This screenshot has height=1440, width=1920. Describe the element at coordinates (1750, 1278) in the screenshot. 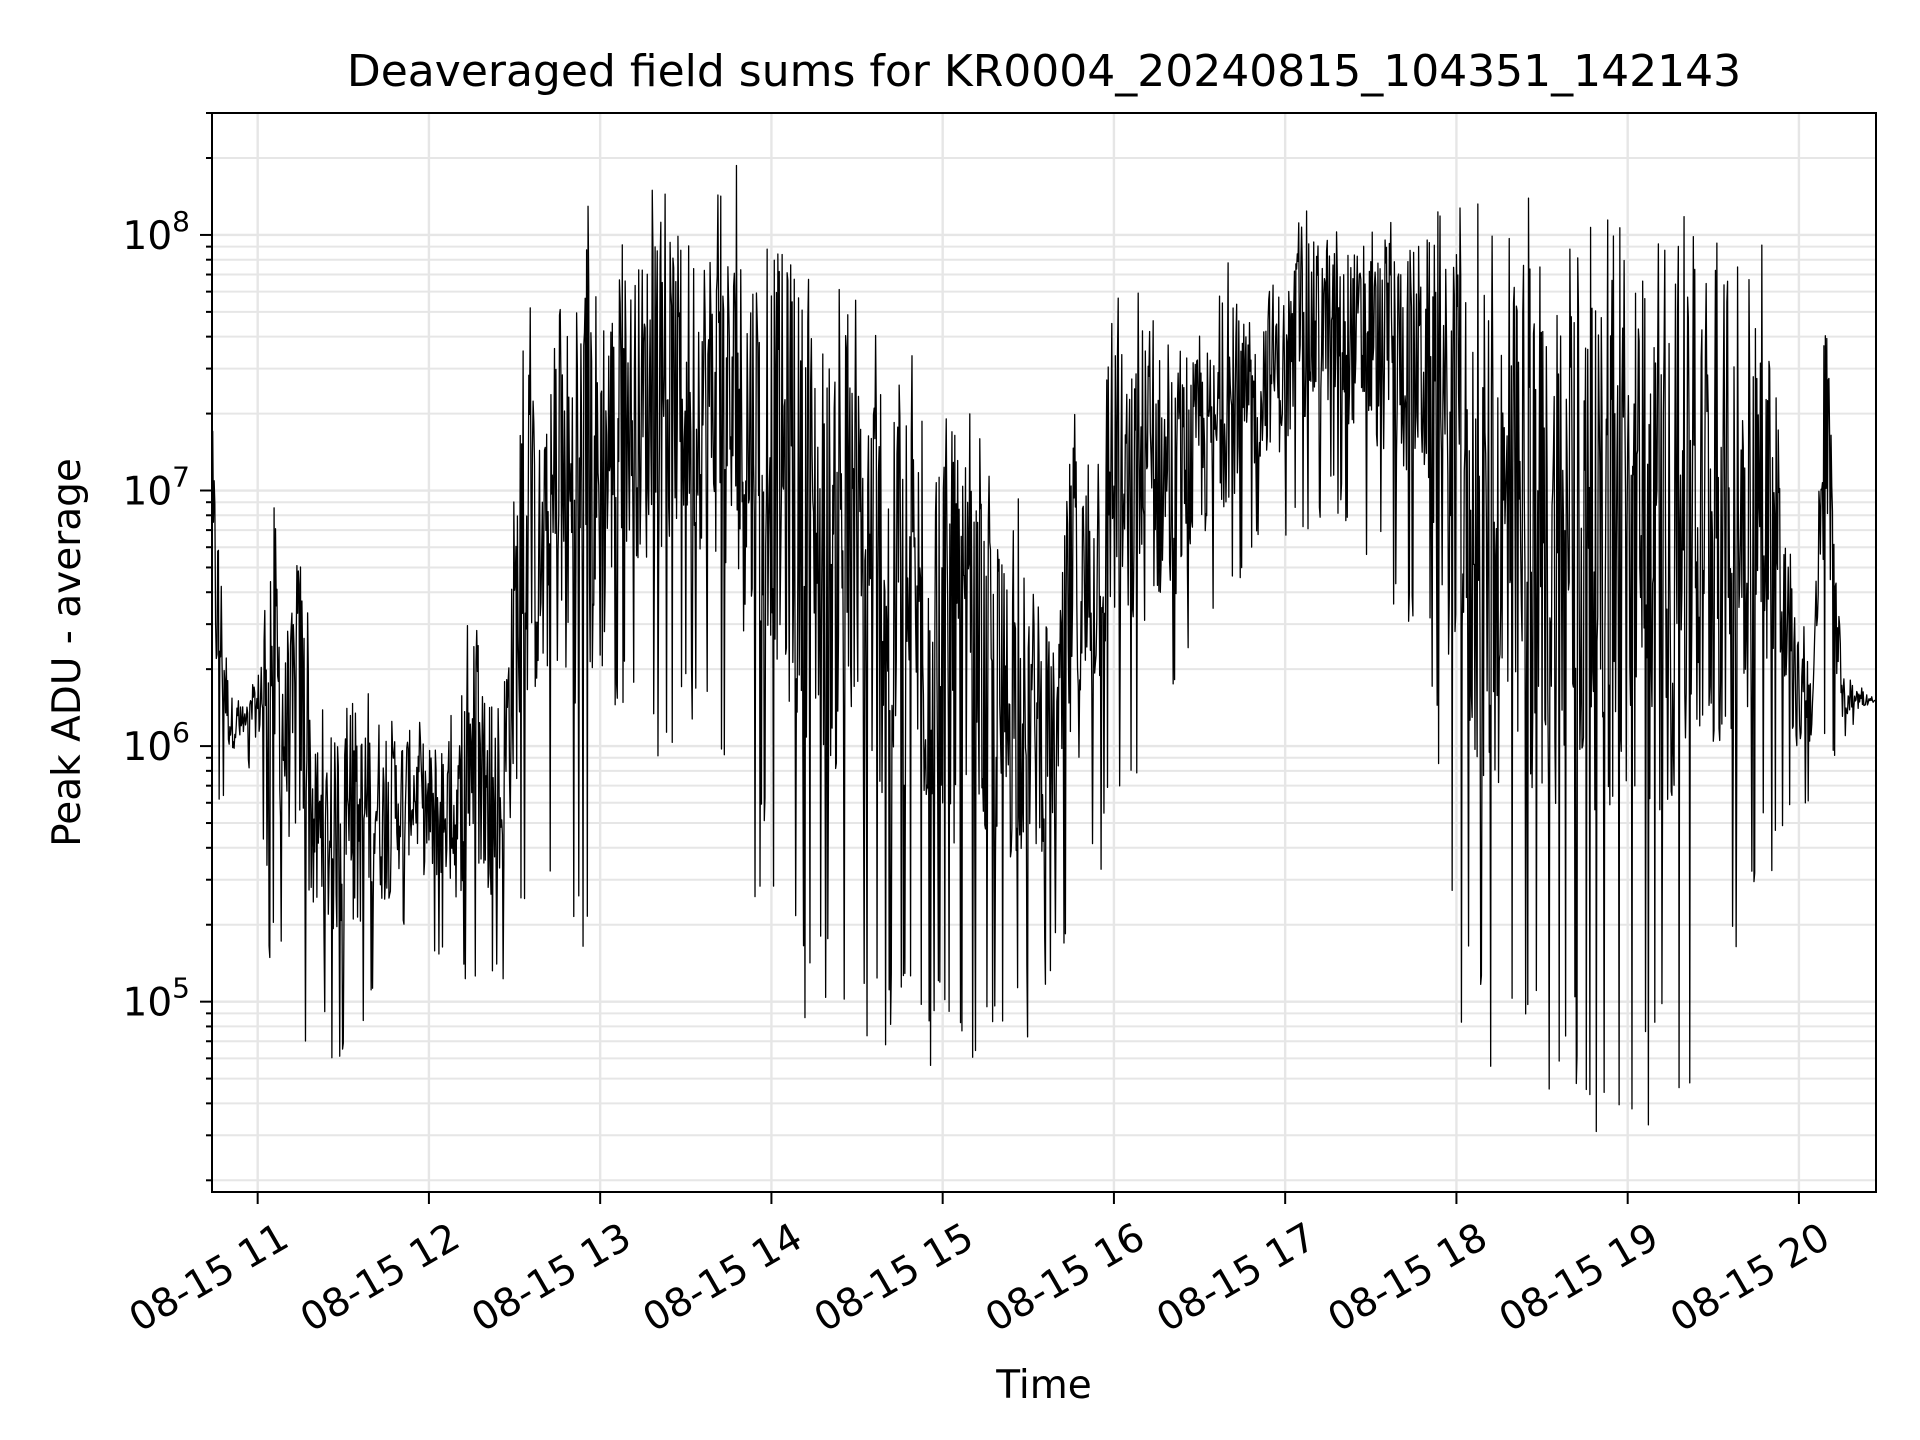

I see `x-tick-label: 08-15 20` at that location.